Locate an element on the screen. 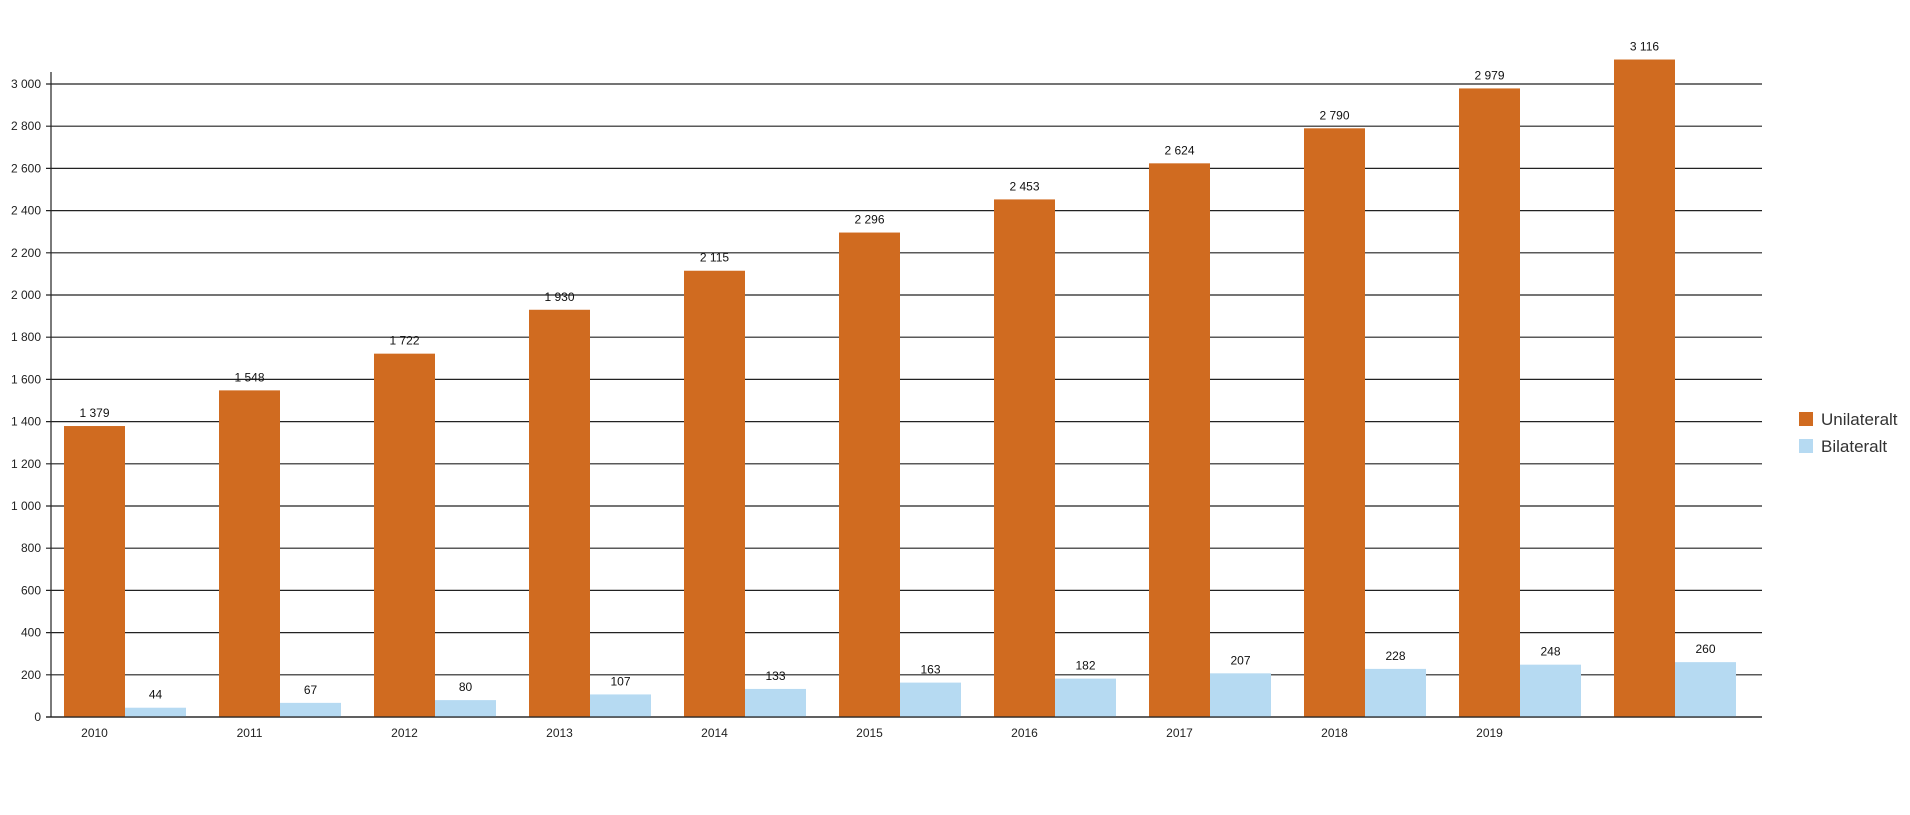 The image size is (1910, 815). y-tick-label: 3 000 is located at coordinates (26, 84).